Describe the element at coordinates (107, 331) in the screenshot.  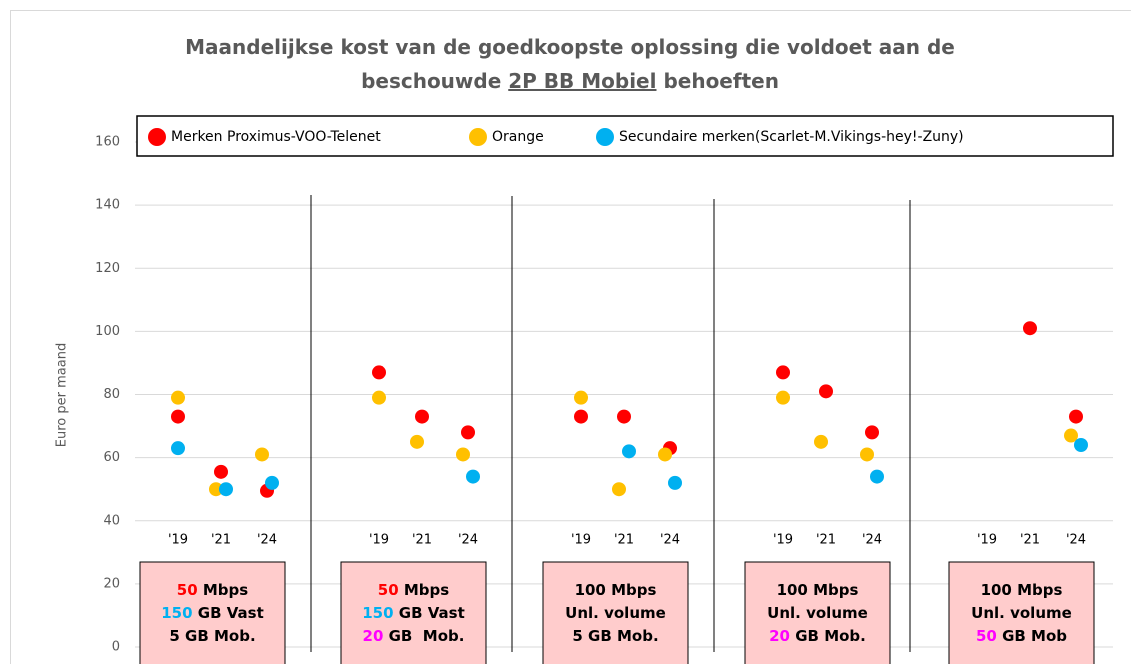
I see `y-tick-label: 100` at that location.